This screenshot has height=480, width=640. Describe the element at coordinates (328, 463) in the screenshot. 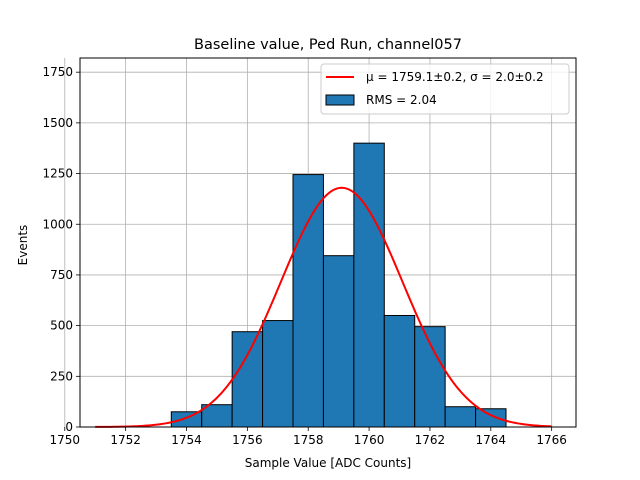

I see `x-axis-label: Sample Value [ADC Counts]` at that location.